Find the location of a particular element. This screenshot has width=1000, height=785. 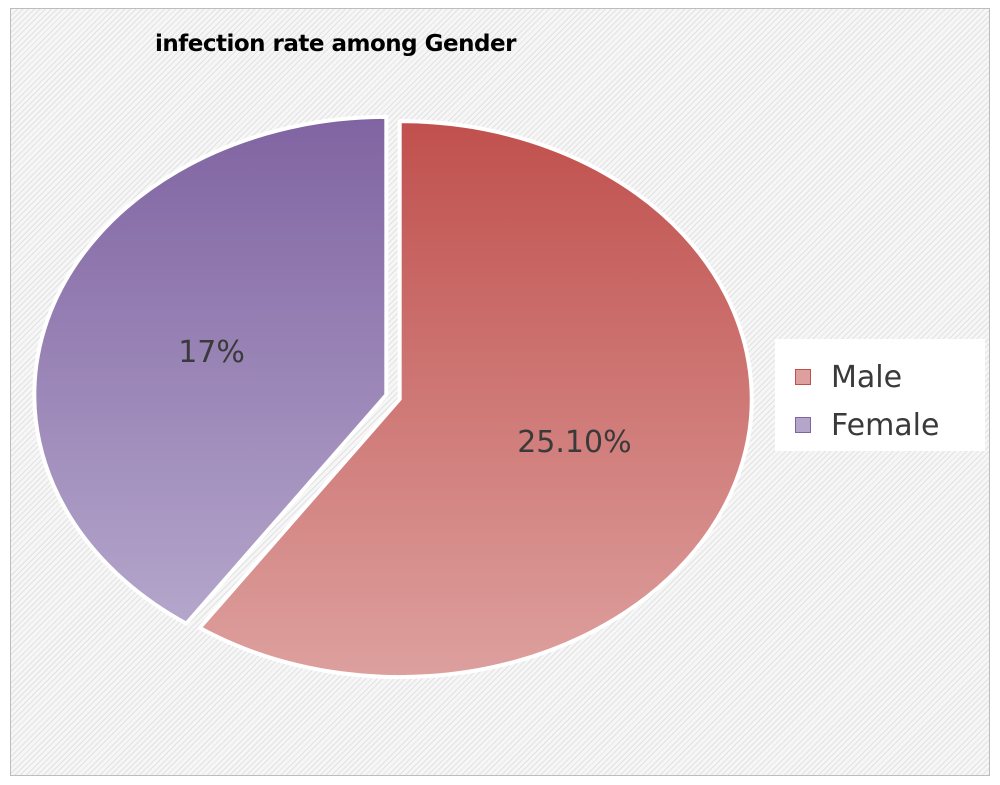

legend-item-female: Female is located at coordinates (890, 425).